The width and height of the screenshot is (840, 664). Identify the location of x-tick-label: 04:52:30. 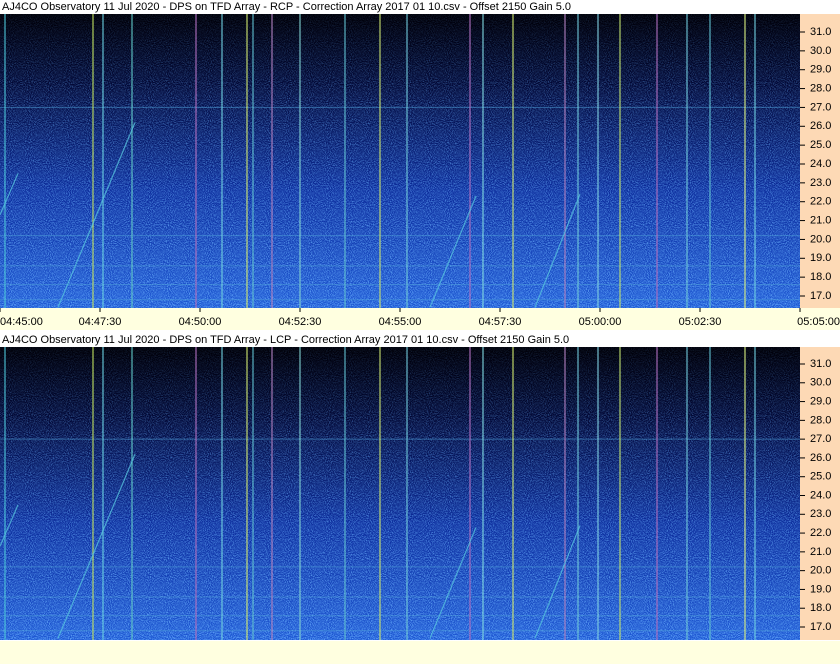
(300, 322).